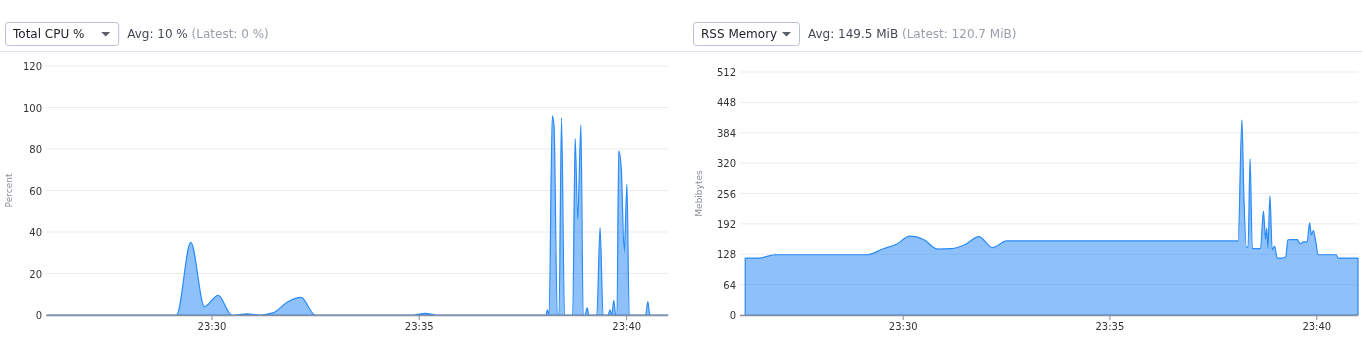 The height and width of the screenshot is (343, 1362). Describe the element at coordinates (32, 66) in the screenshot. I see `y-tick-label: 120` at that location.